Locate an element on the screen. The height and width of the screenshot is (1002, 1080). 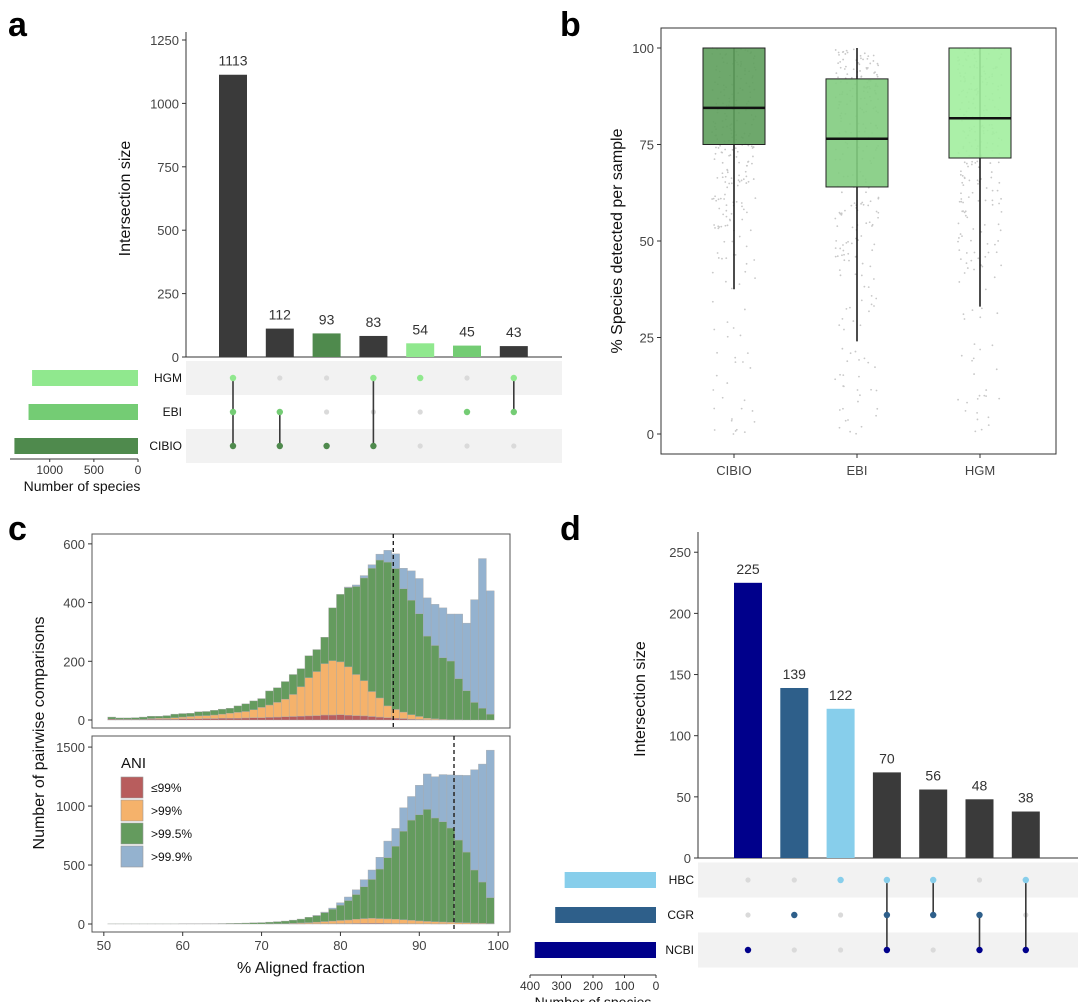
box-iqr is located at coordinates (980, 103).